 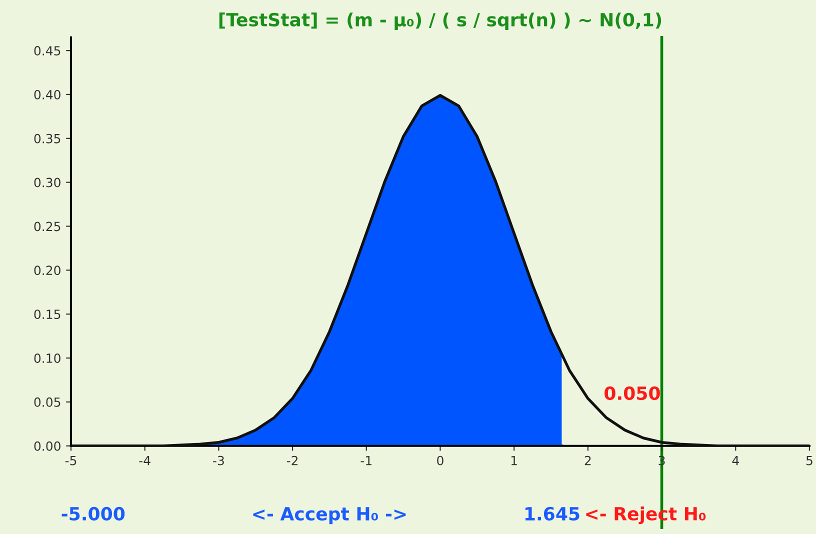 I want to click on x-tick-label: 1, so click(x=514, y=461).